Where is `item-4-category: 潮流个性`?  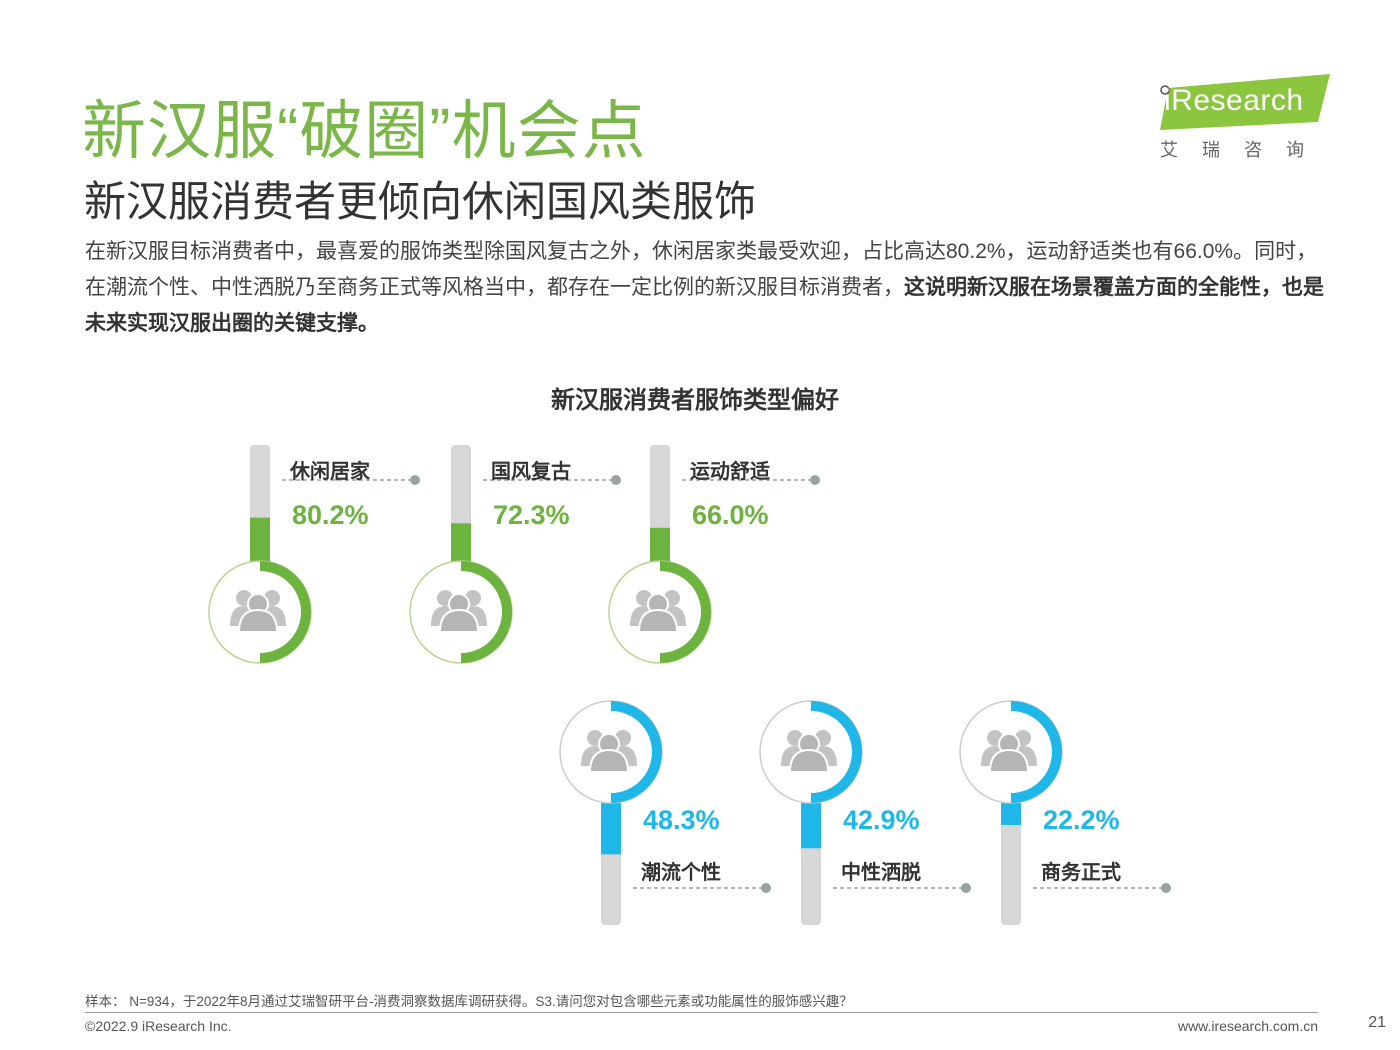 item-4-category: 潮流个性 is located at coordinates (681, 873).